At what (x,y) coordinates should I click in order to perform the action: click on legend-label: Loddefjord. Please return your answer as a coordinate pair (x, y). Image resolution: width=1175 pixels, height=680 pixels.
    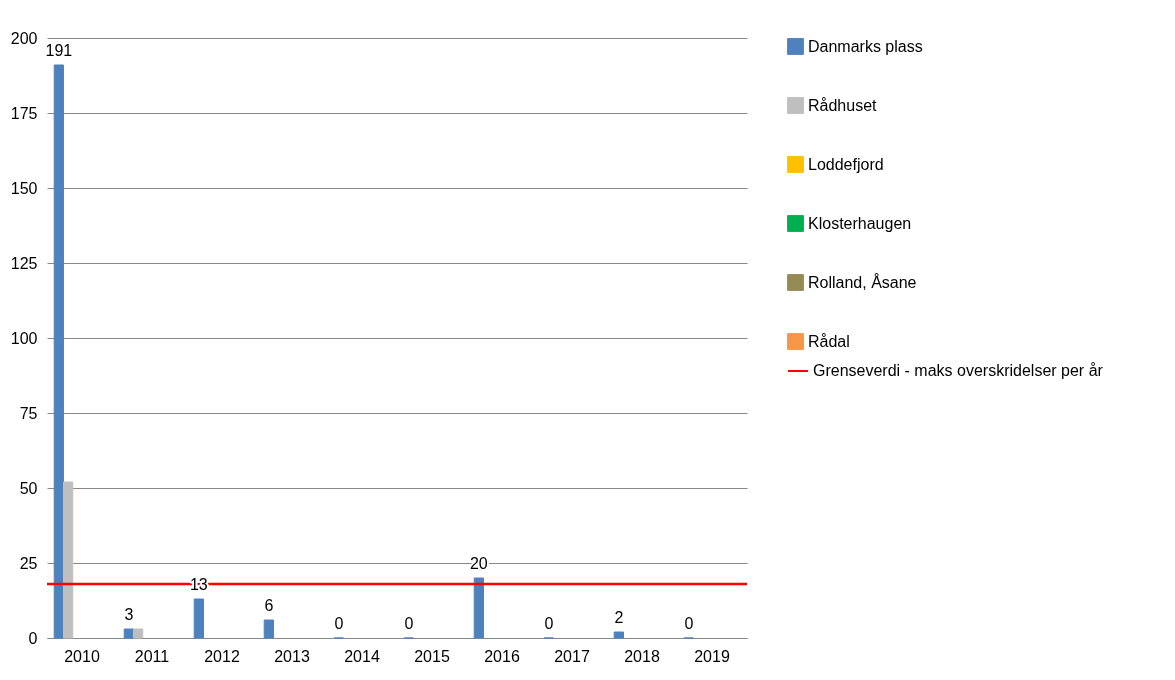
    Looking at the image, I should click on (846, 164).